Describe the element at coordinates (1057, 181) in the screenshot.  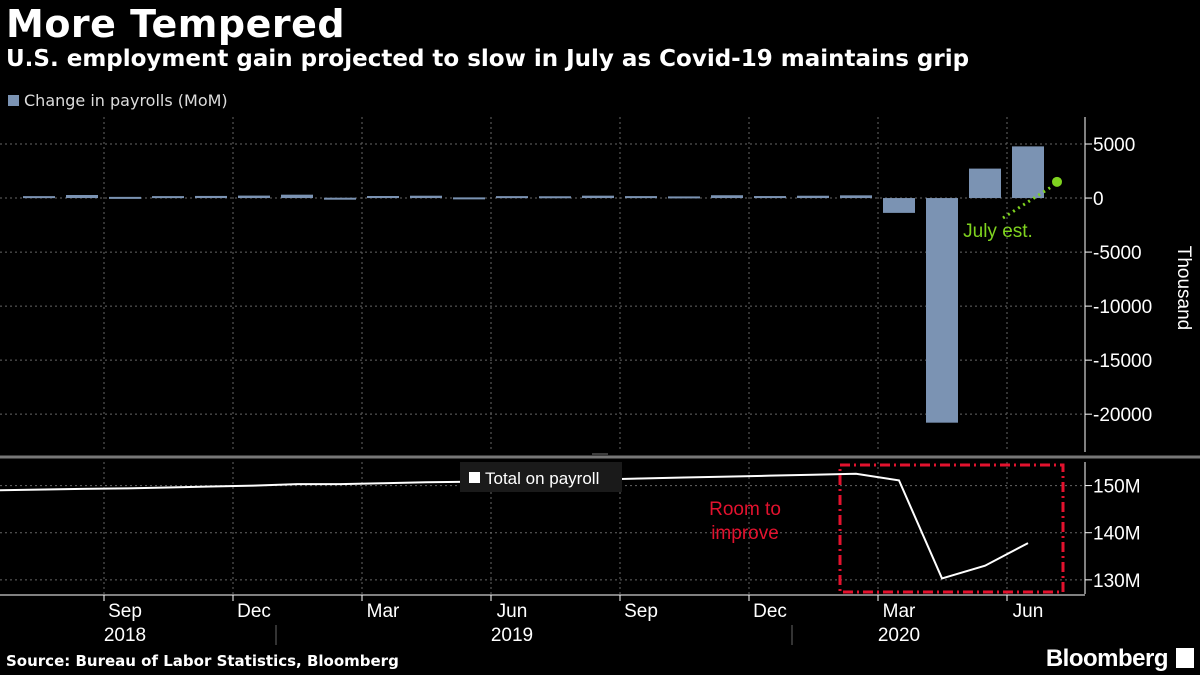
I see `estimate-dot` at that location.